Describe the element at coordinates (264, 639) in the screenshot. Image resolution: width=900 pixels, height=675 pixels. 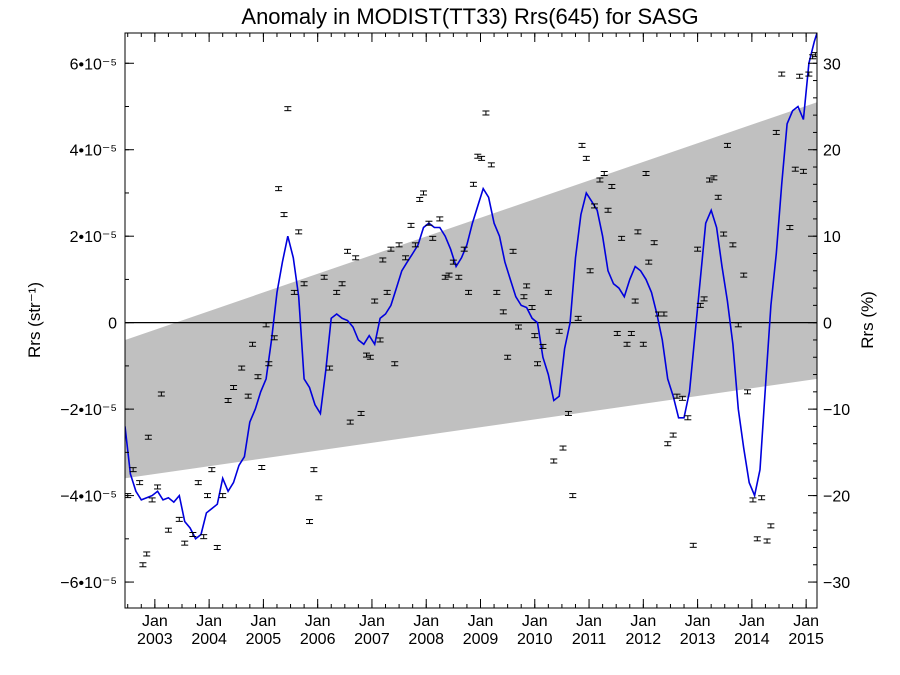
I see `x-tick-year: 2005` at that location.